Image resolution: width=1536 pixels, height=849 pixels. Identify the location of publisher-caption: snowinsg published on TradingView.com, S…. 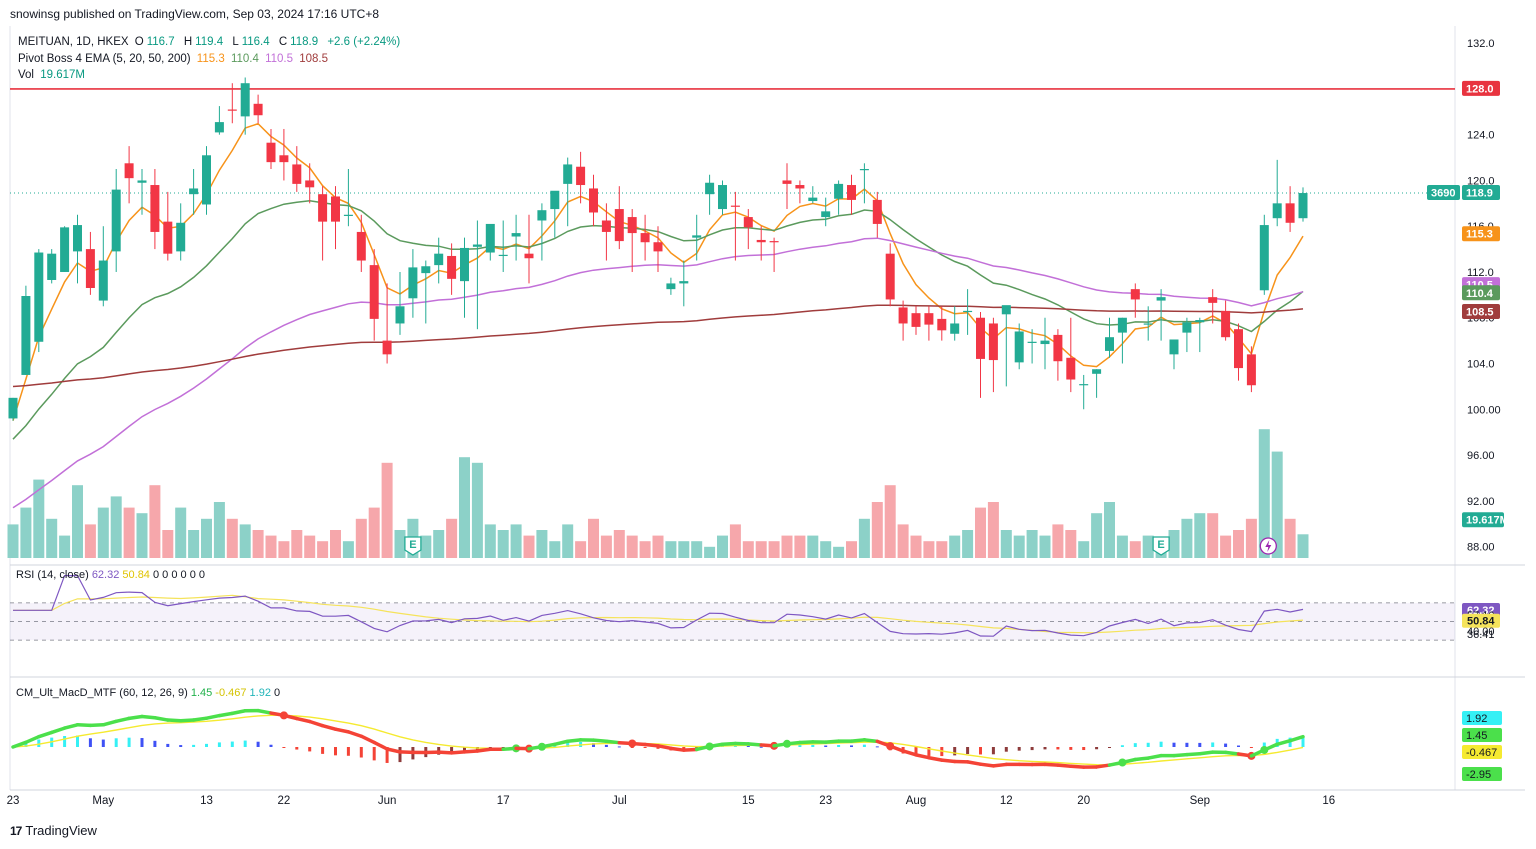
(195, 14).